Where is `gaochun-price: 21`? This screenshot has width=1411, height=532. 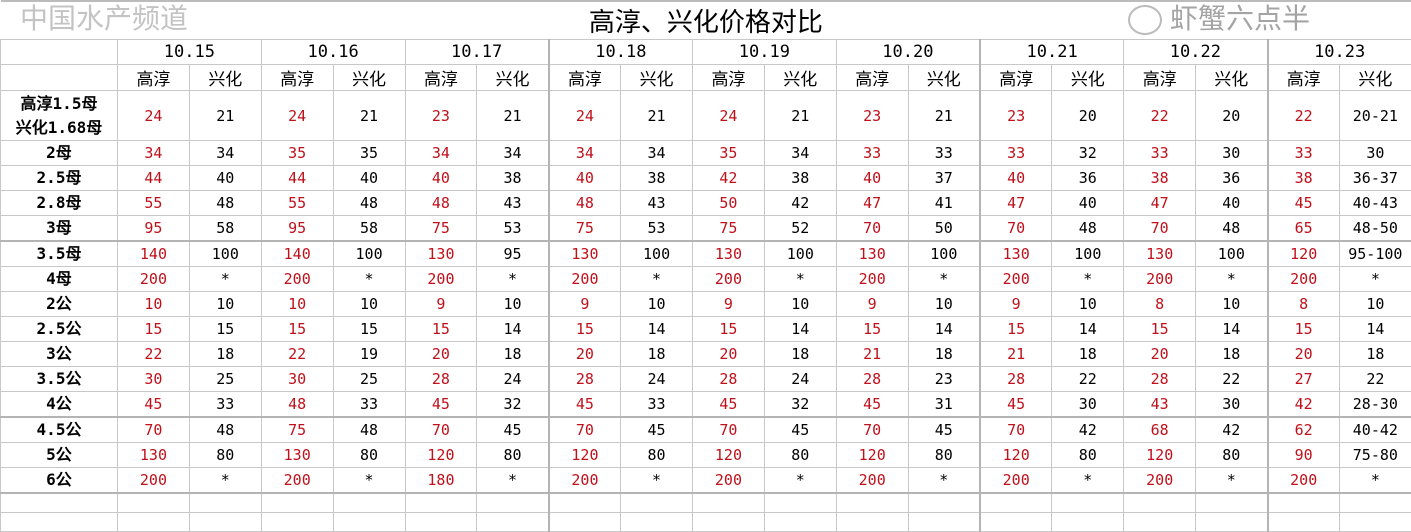
gaochun-price: 21 is located at coordinates (1016, 354).